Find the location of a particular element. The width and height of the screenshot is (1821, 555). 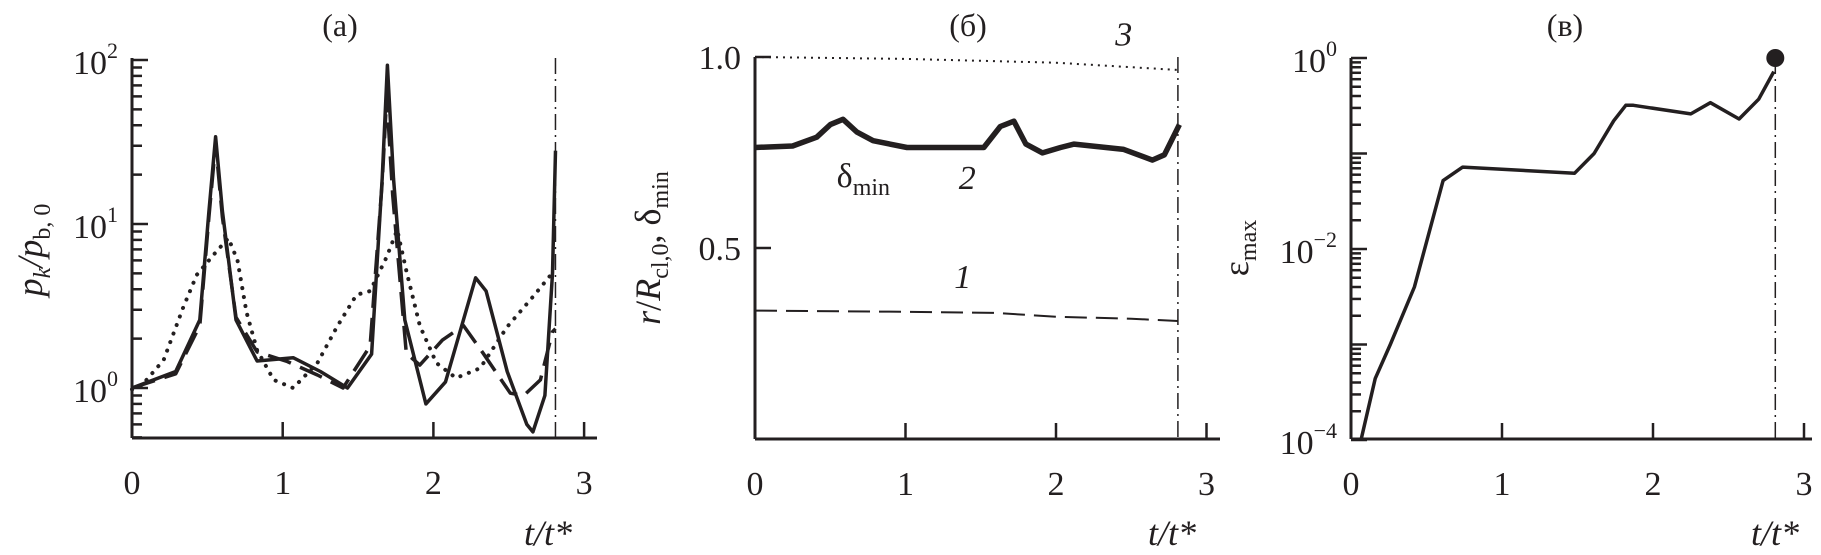

end-marker is located at coordinates (1775, 58).